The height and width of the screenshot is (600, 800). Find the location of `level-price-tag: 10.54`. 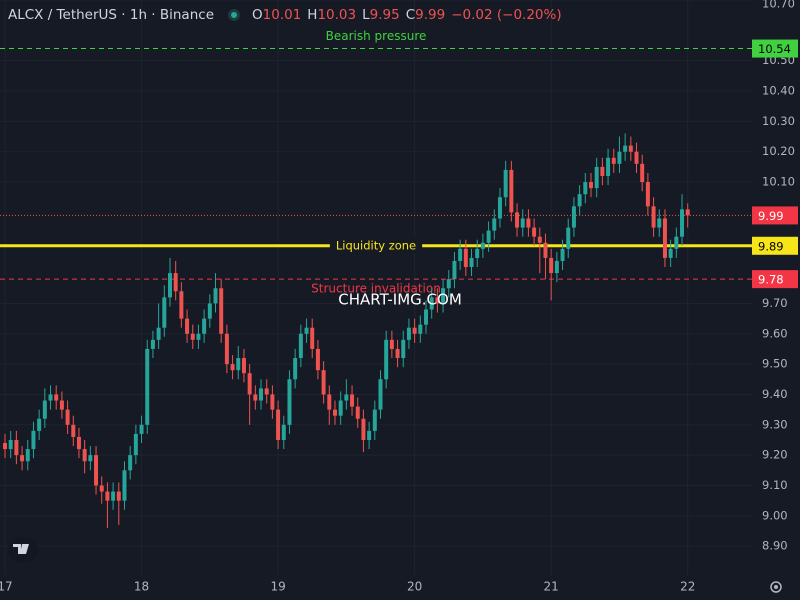

level-price-tag: 10.54 is located at coordinates (774, 49).